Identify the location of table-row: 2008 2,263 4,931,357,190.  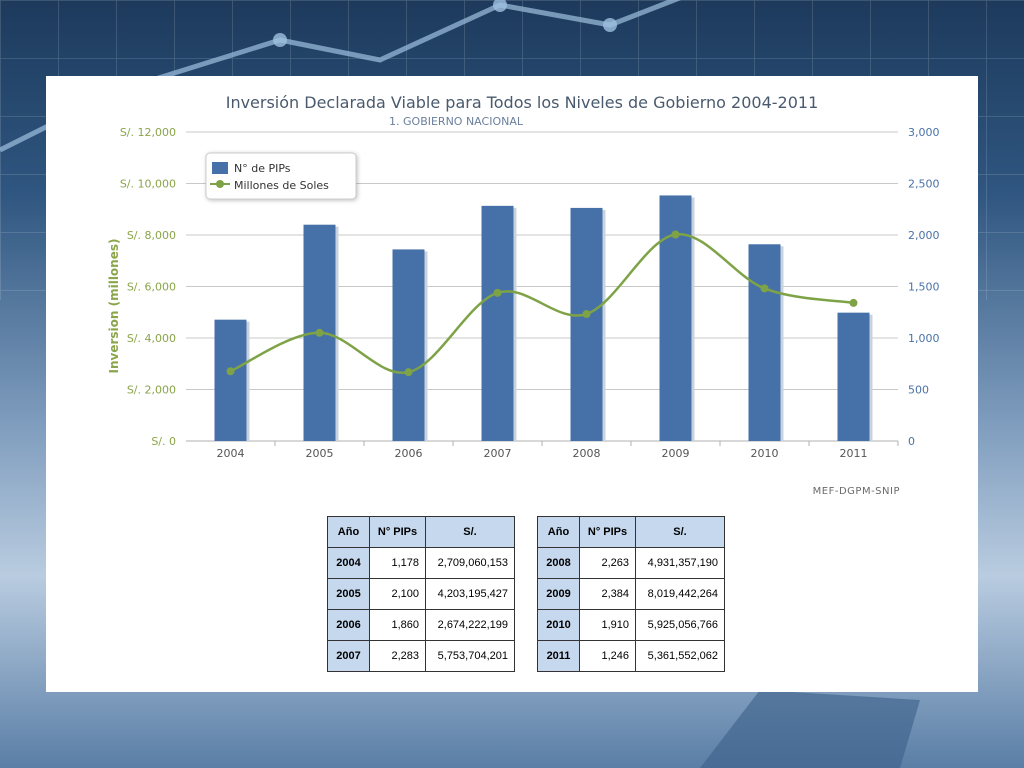
(631, 563).